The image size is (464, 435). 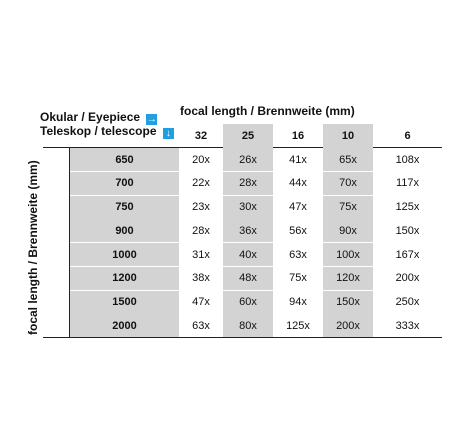 What do you see at coordinates (201, 159) in the screenshot?
I see `magnification-cell: 20x` at bounding box center [201, 159].